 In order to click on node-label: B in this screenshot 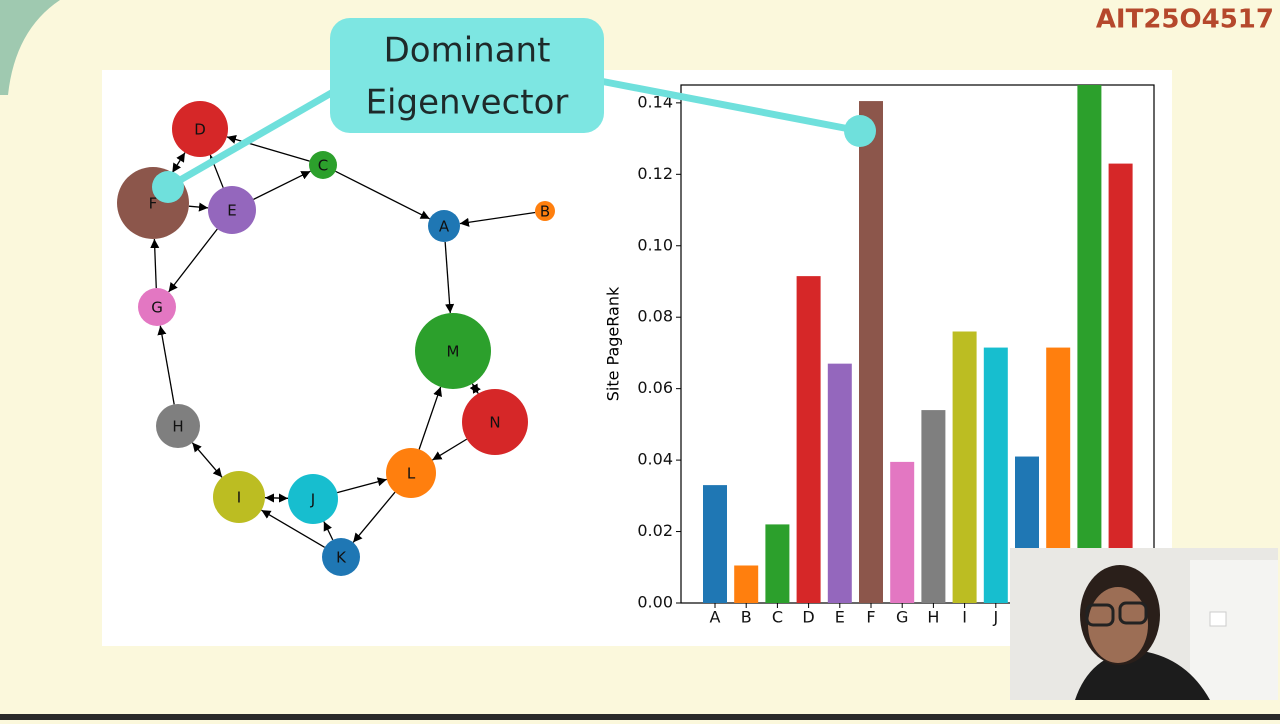, I will do `click(545, 212)`.